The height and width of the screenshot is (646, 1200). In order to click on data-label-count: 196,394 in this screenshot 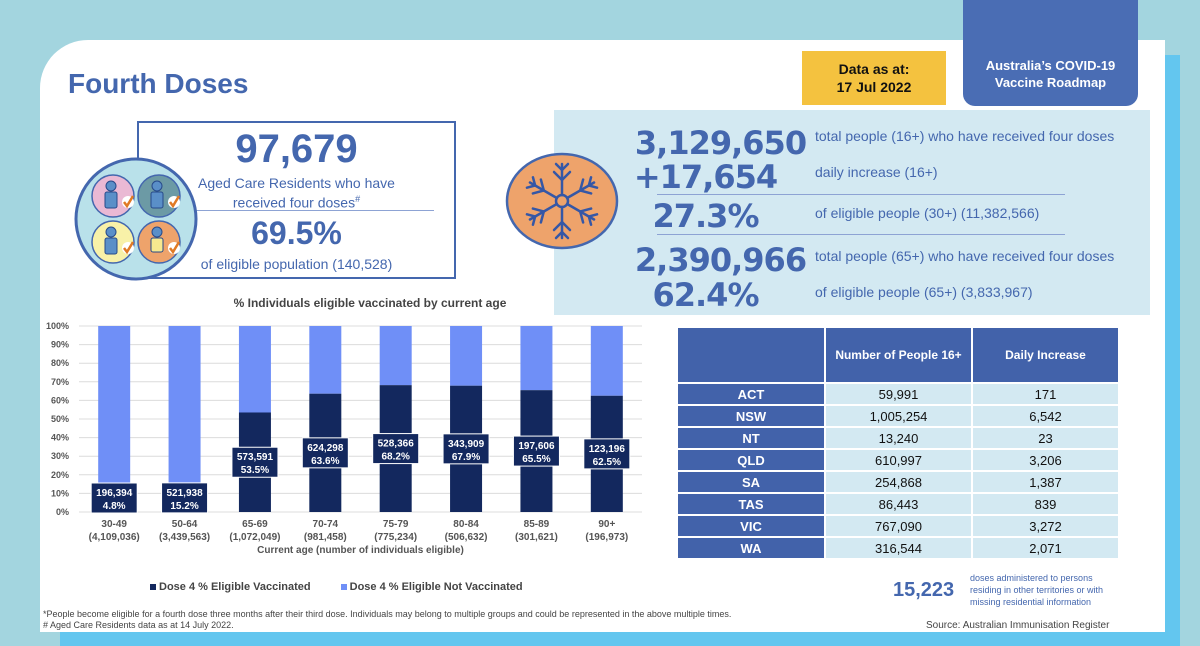, I will do `click(114, 493)`.